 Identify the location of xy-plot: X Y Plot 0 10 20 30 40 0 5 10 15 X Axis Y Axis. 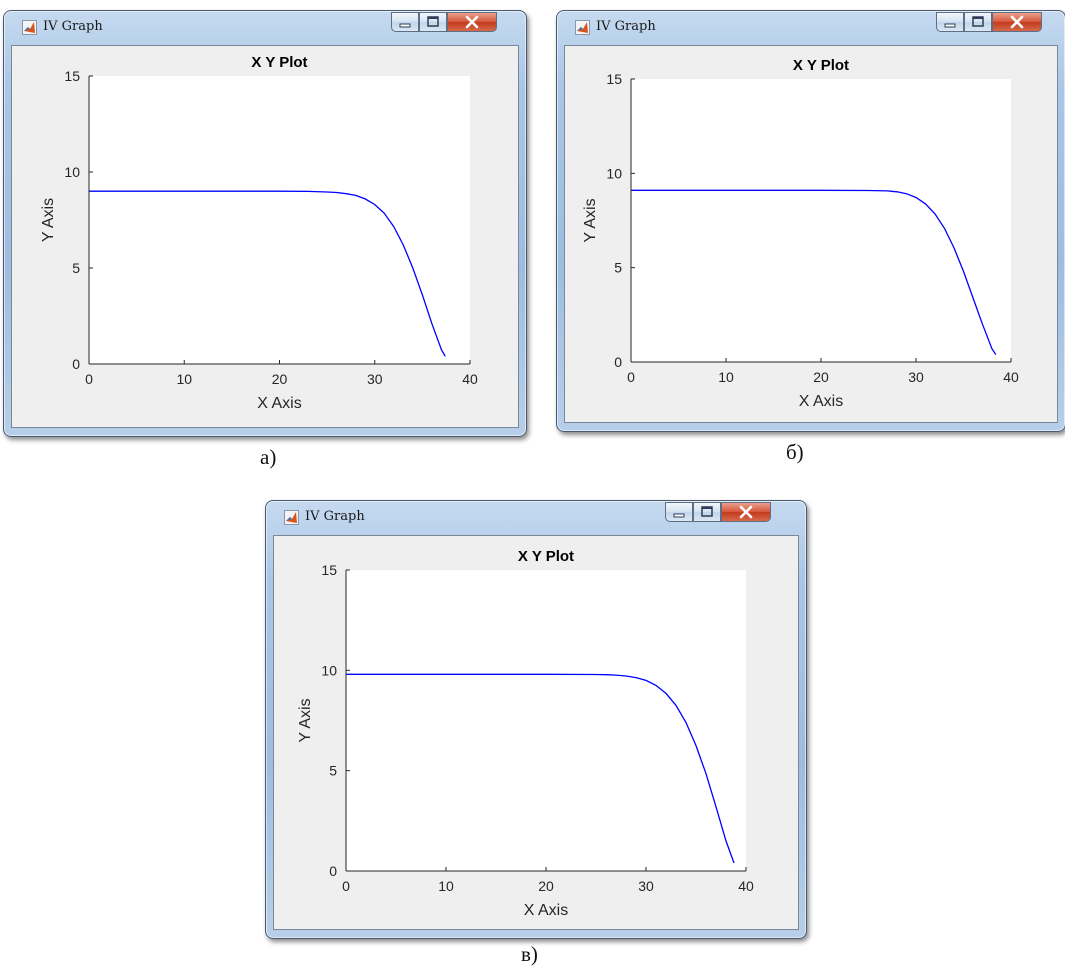
(800, 233).